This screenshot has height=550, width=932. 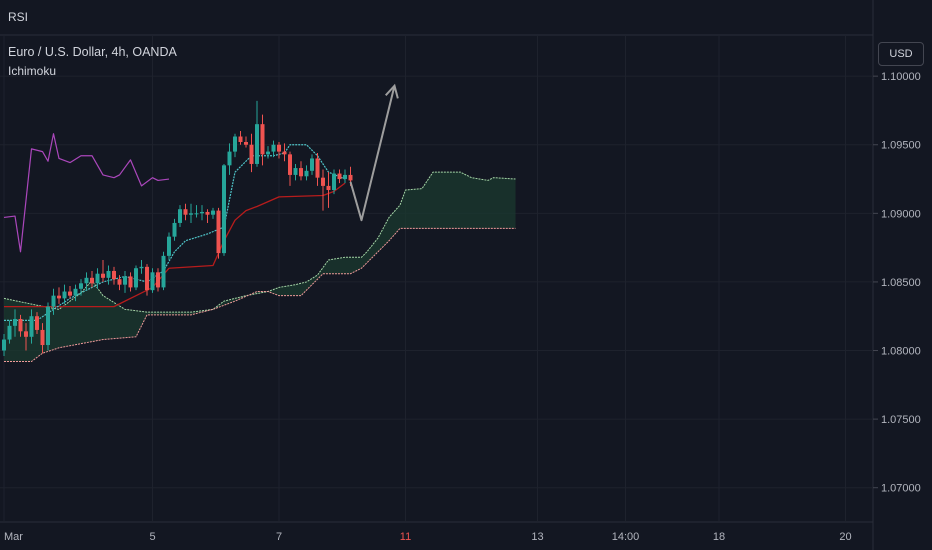 What do you see at coordinates (405, 537) in the screenshot?
I see `x-tick-label: 11` at bounding box center [405, 537].